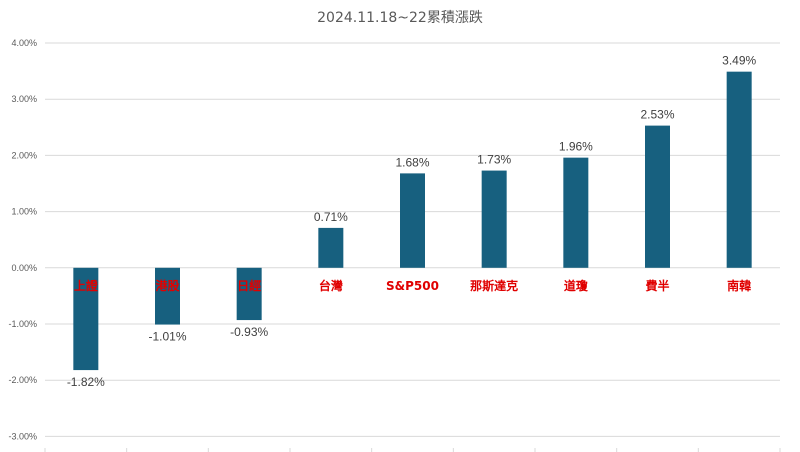  I want to click on category-label: 道瓊, so click(576, 285).